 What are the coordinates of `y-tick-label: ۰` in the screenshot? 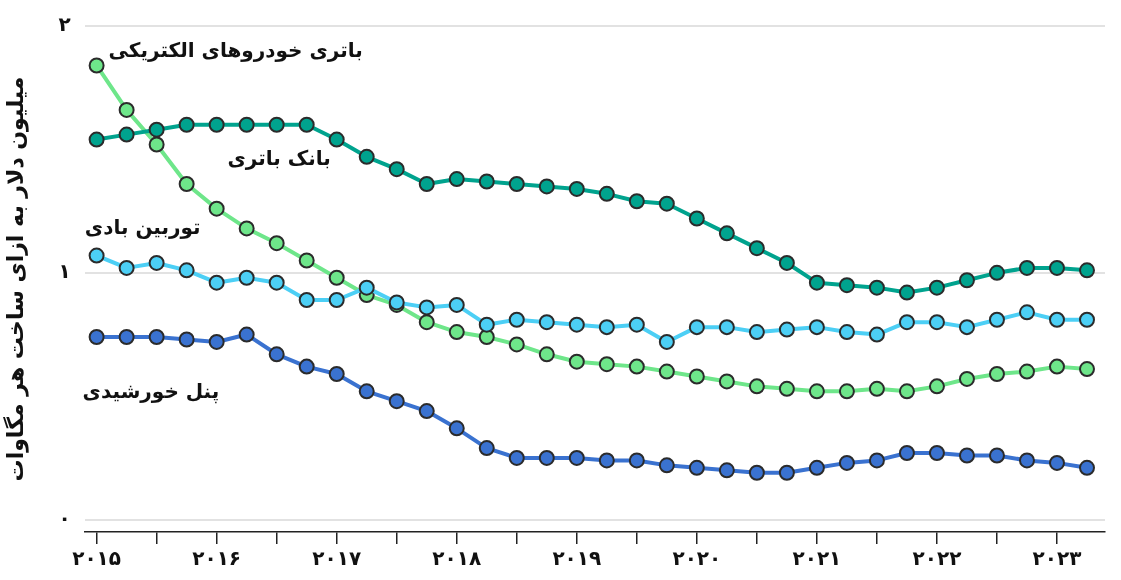 It's located at (64, 517).